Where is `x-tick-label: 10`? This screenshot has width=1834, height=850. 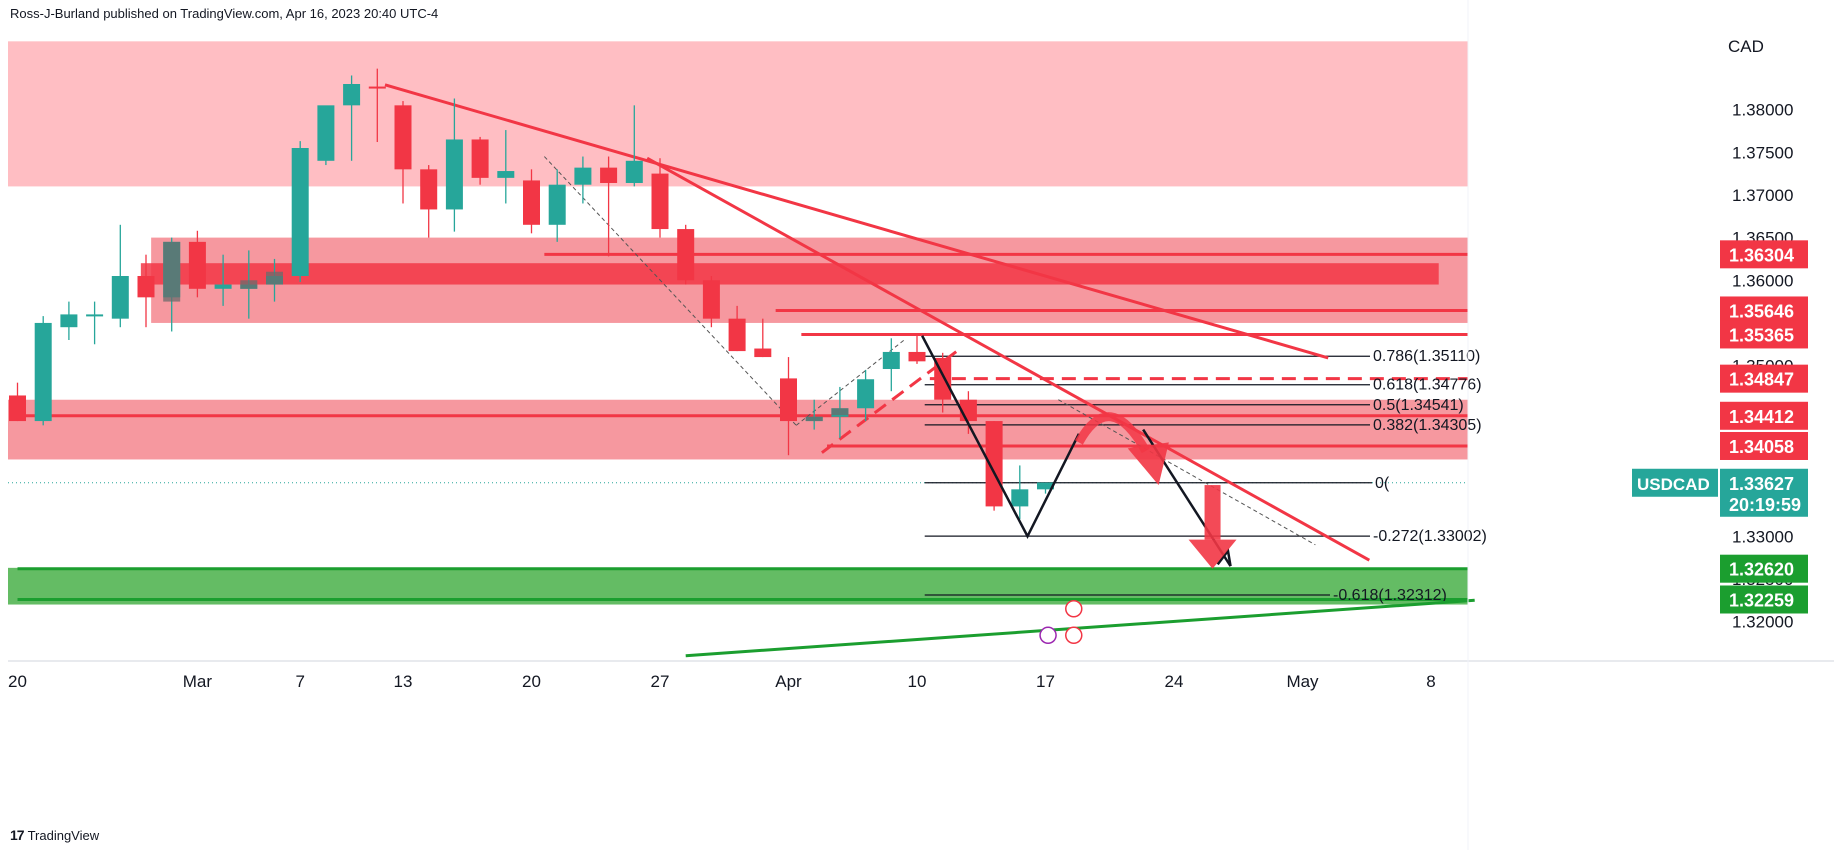 x-tick-label: 10 is located at coordinates (917, 681).